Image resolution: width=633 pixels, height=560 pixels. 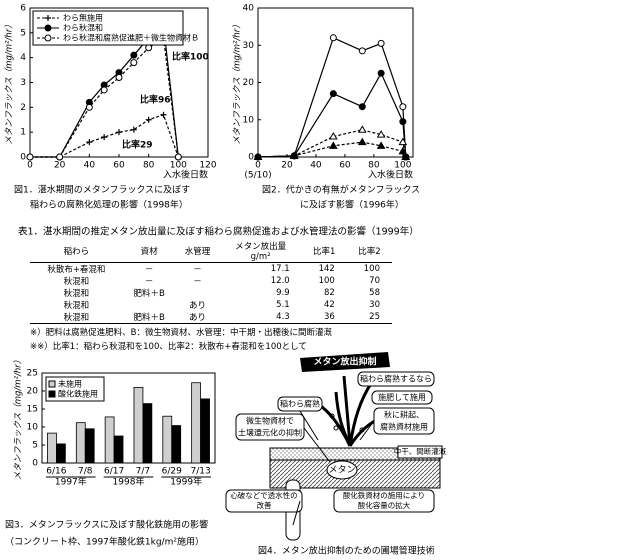 I want to click on year-label: 1997年, so click(x=71, y=482).